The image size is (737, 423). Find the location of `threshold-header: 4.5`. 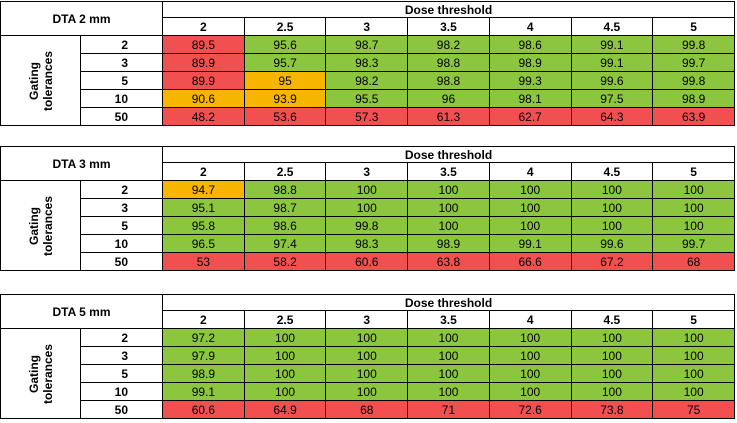

threshold-header: 4.5 is located at coordinates (612, 26).